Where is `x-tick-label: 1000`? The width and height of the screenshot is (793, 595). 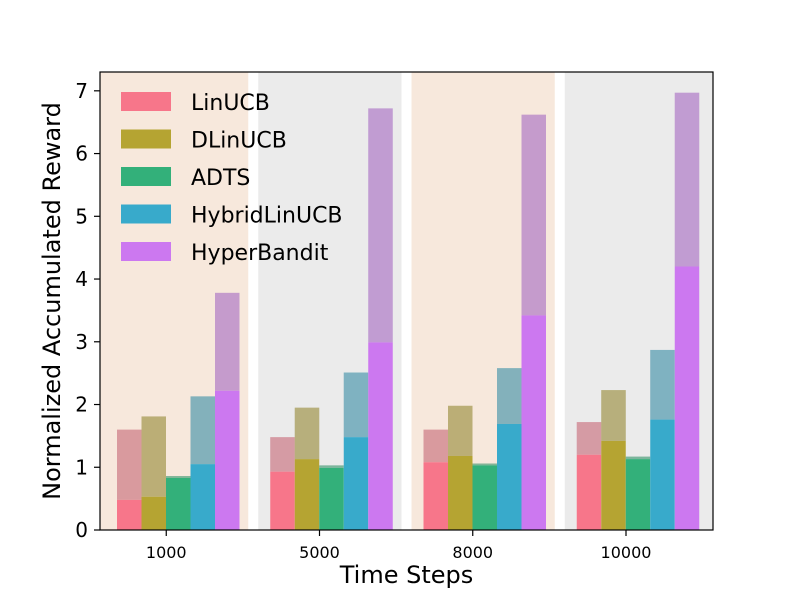 x-tick-label: 1000 is located at coordinates (166, 552).